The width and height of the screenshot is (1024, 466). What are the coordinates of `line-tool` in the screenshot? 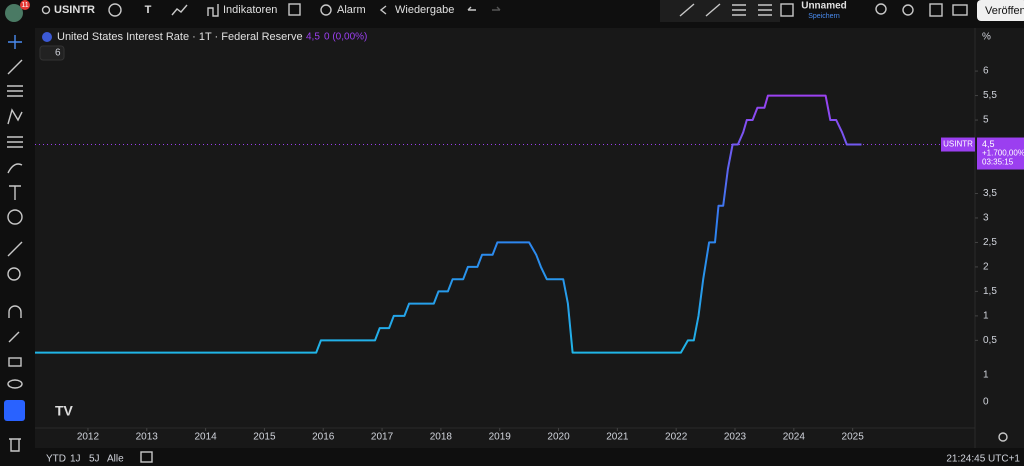 It's located at (15, 67).